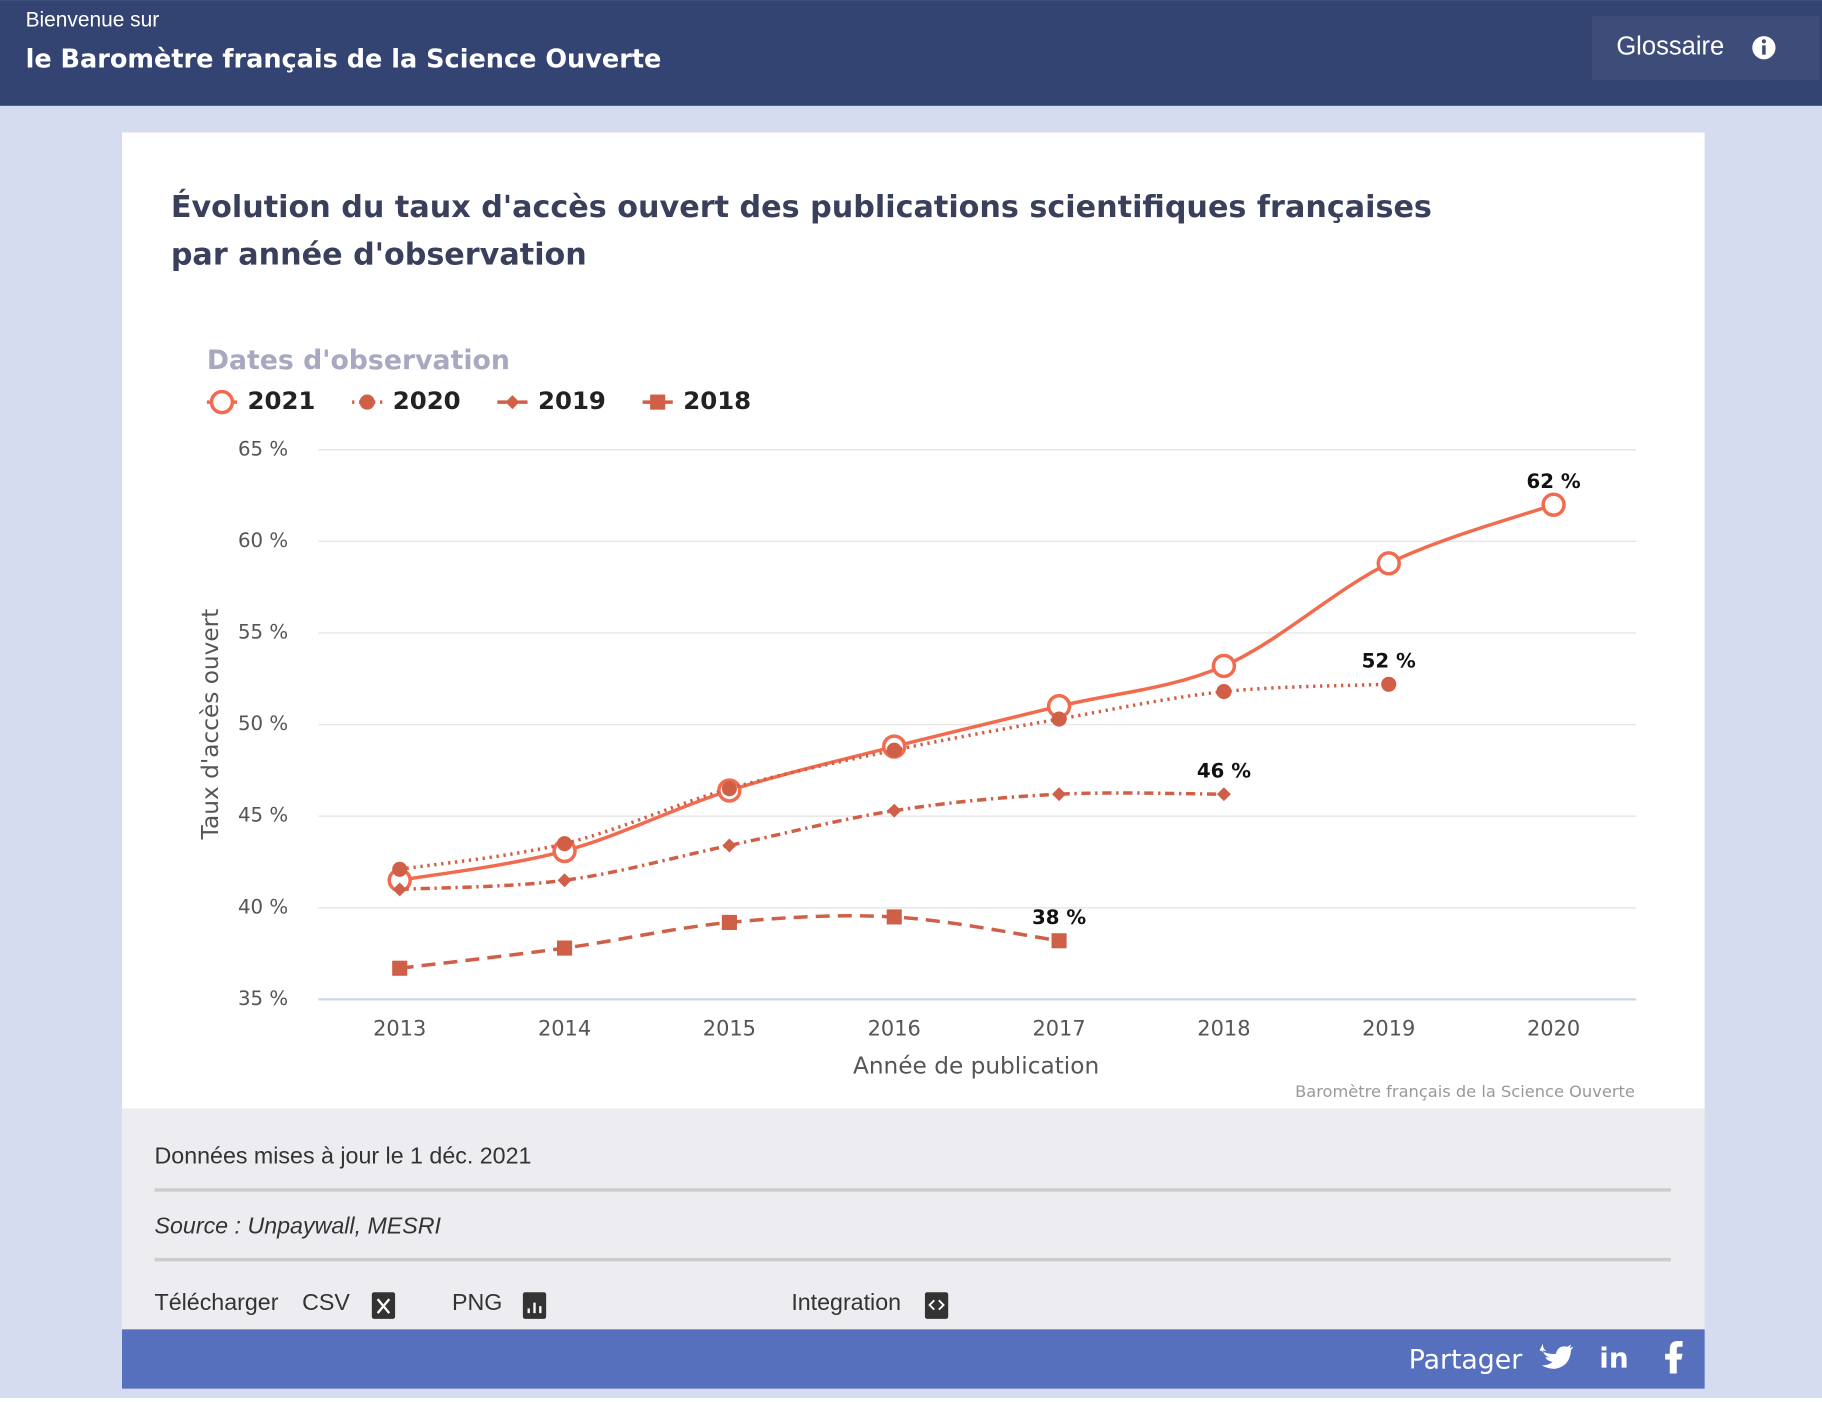 The width and height of the screenshot is (1822, 1402). I want to click on download-label: Télécharger, so click(217, 1302).